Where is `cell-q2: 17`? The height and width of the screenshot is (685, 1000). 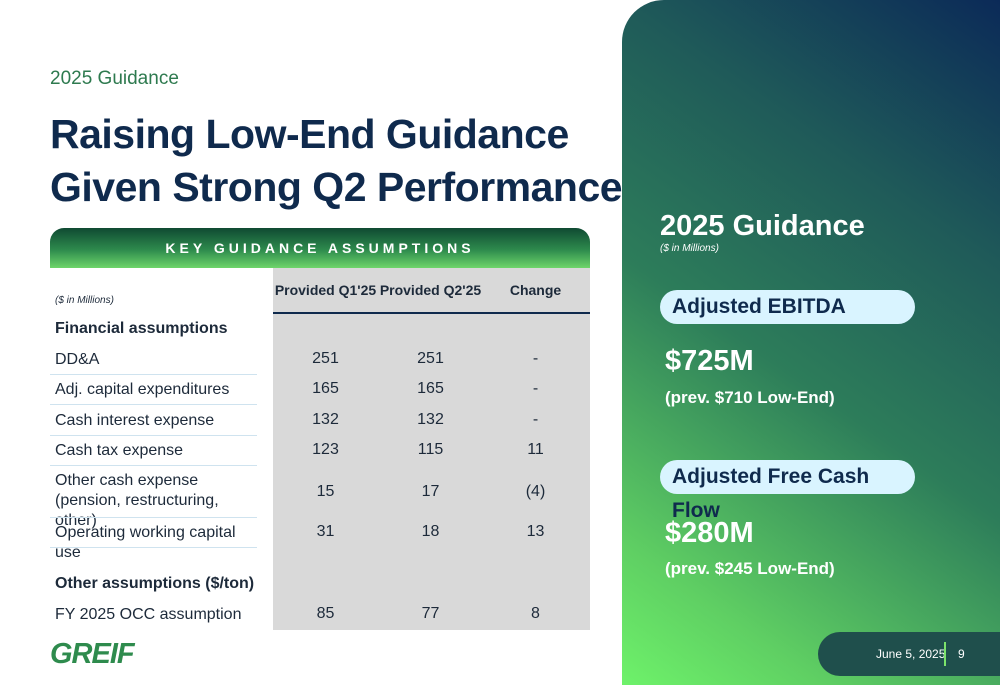
cell-q2: 17 is located at coordinates (430, 491).